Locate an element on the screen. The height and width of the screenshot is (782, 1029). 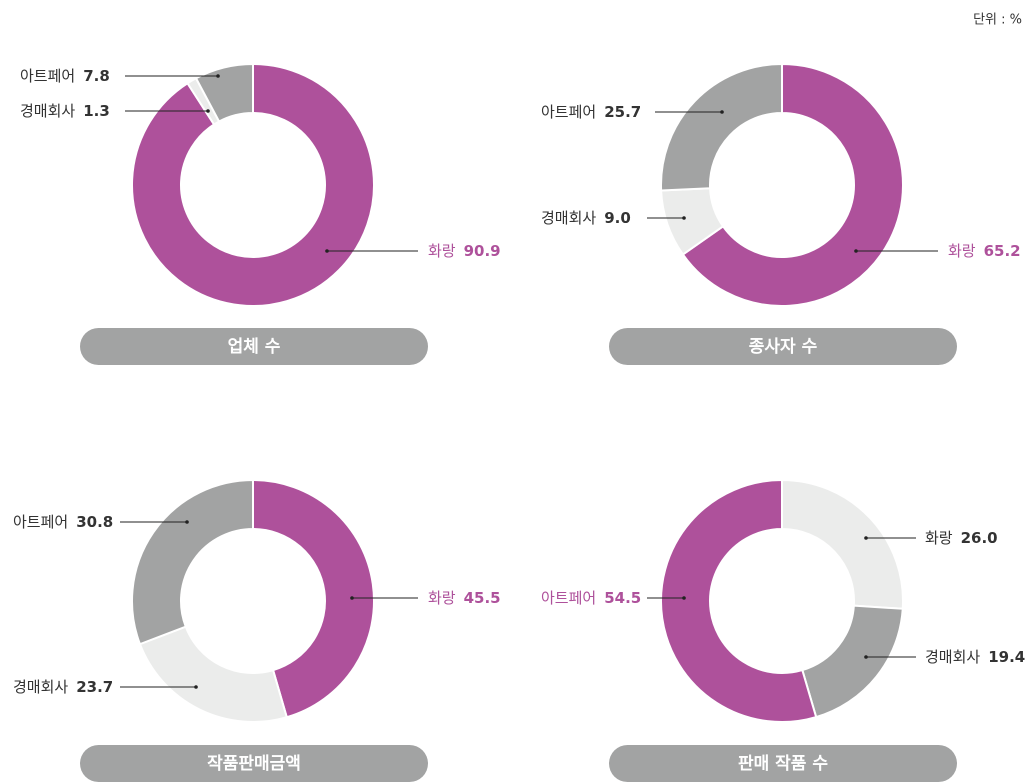
data-label: 화랑 65.2 is located at coordinates (984, 251).